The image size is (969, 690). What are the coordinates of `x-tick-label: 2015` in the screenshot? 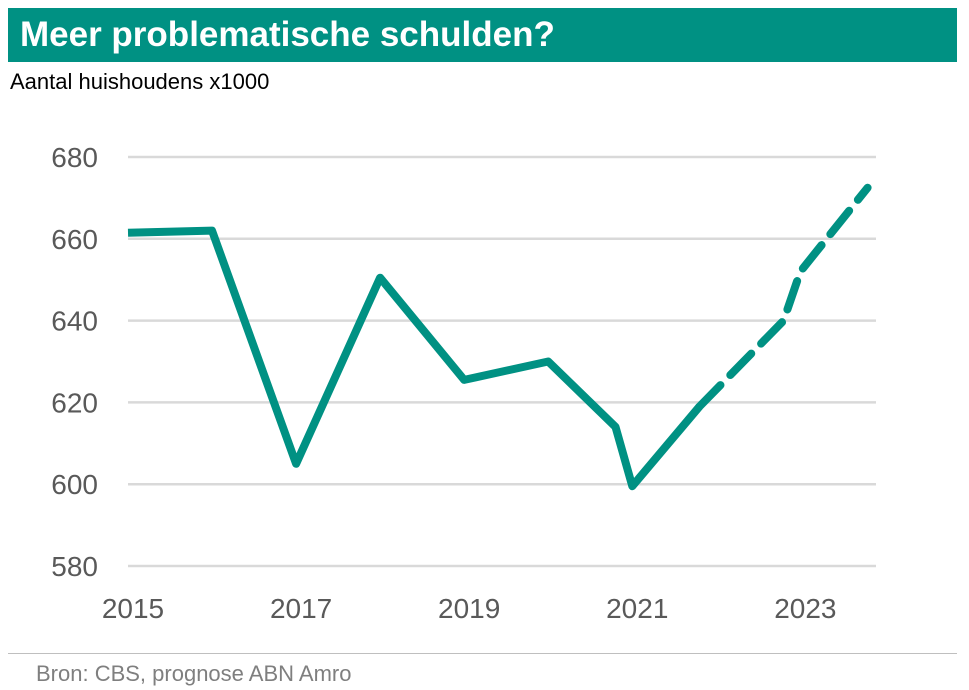 It's located at (133, 608).